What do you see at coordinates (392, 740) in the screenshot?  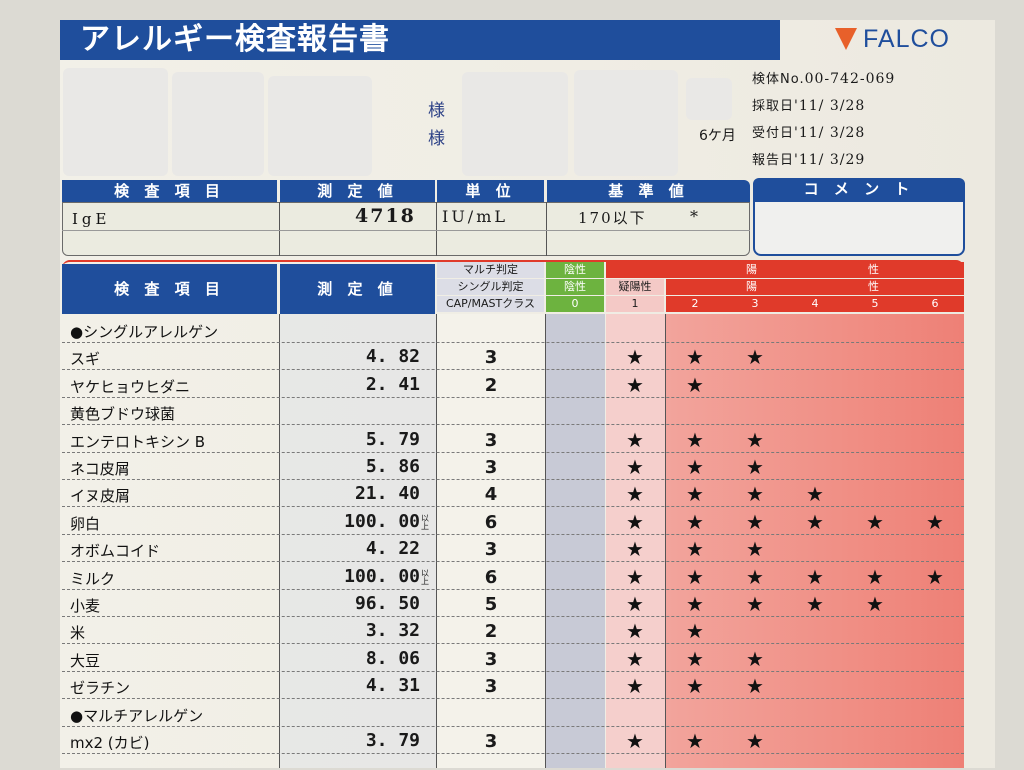 I see `allergen-value: 3. 79` at bounding box center [392, 740].